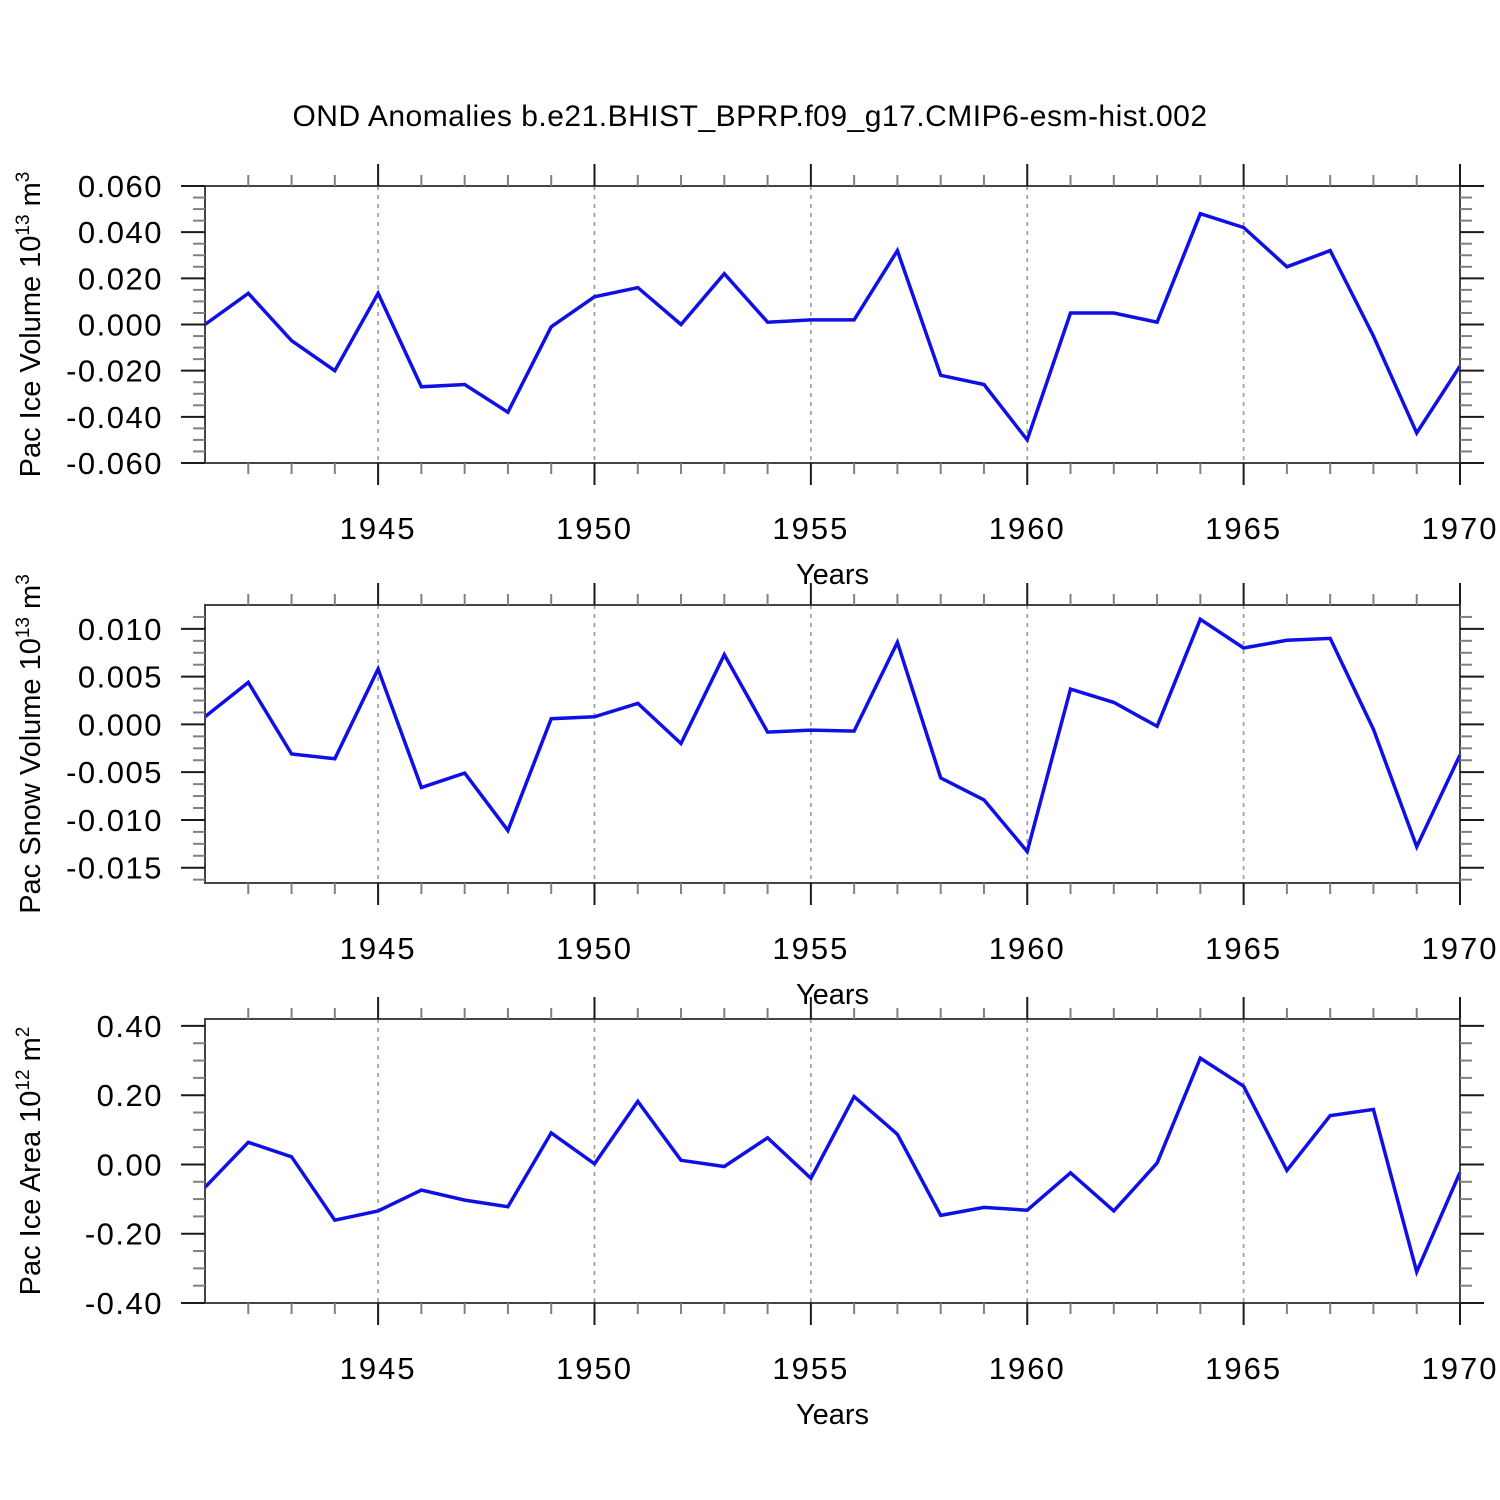 Image resolution: width=1500 pixels, height=1500 pixels. I want to click on y-tick-label: -0.005, so click(114, 772).